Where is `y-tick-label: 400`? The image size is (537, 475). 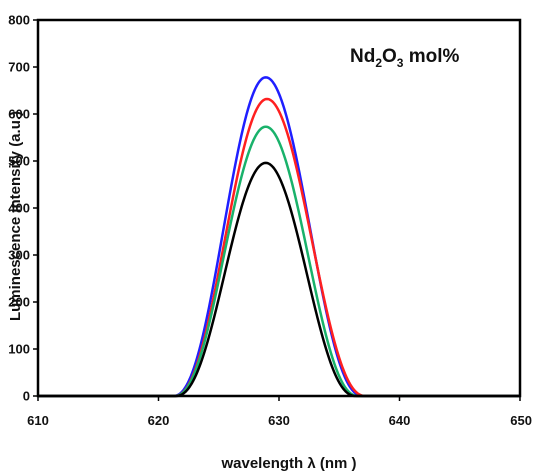
y-tick-label: 400 is located at coordinates (19, 208).